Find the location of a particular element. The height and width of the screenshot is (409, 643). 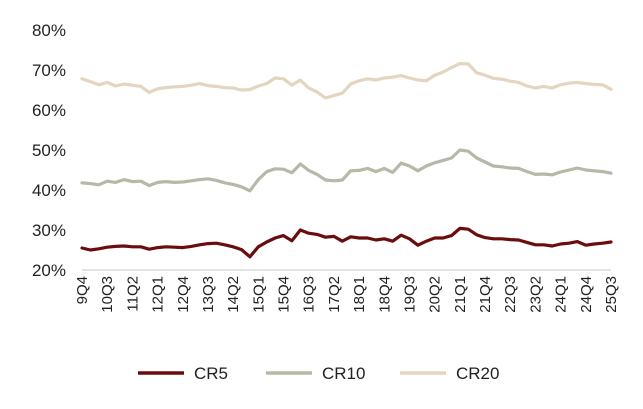

x-tick-label: 21Q1 is located at coordinates (460, 294).